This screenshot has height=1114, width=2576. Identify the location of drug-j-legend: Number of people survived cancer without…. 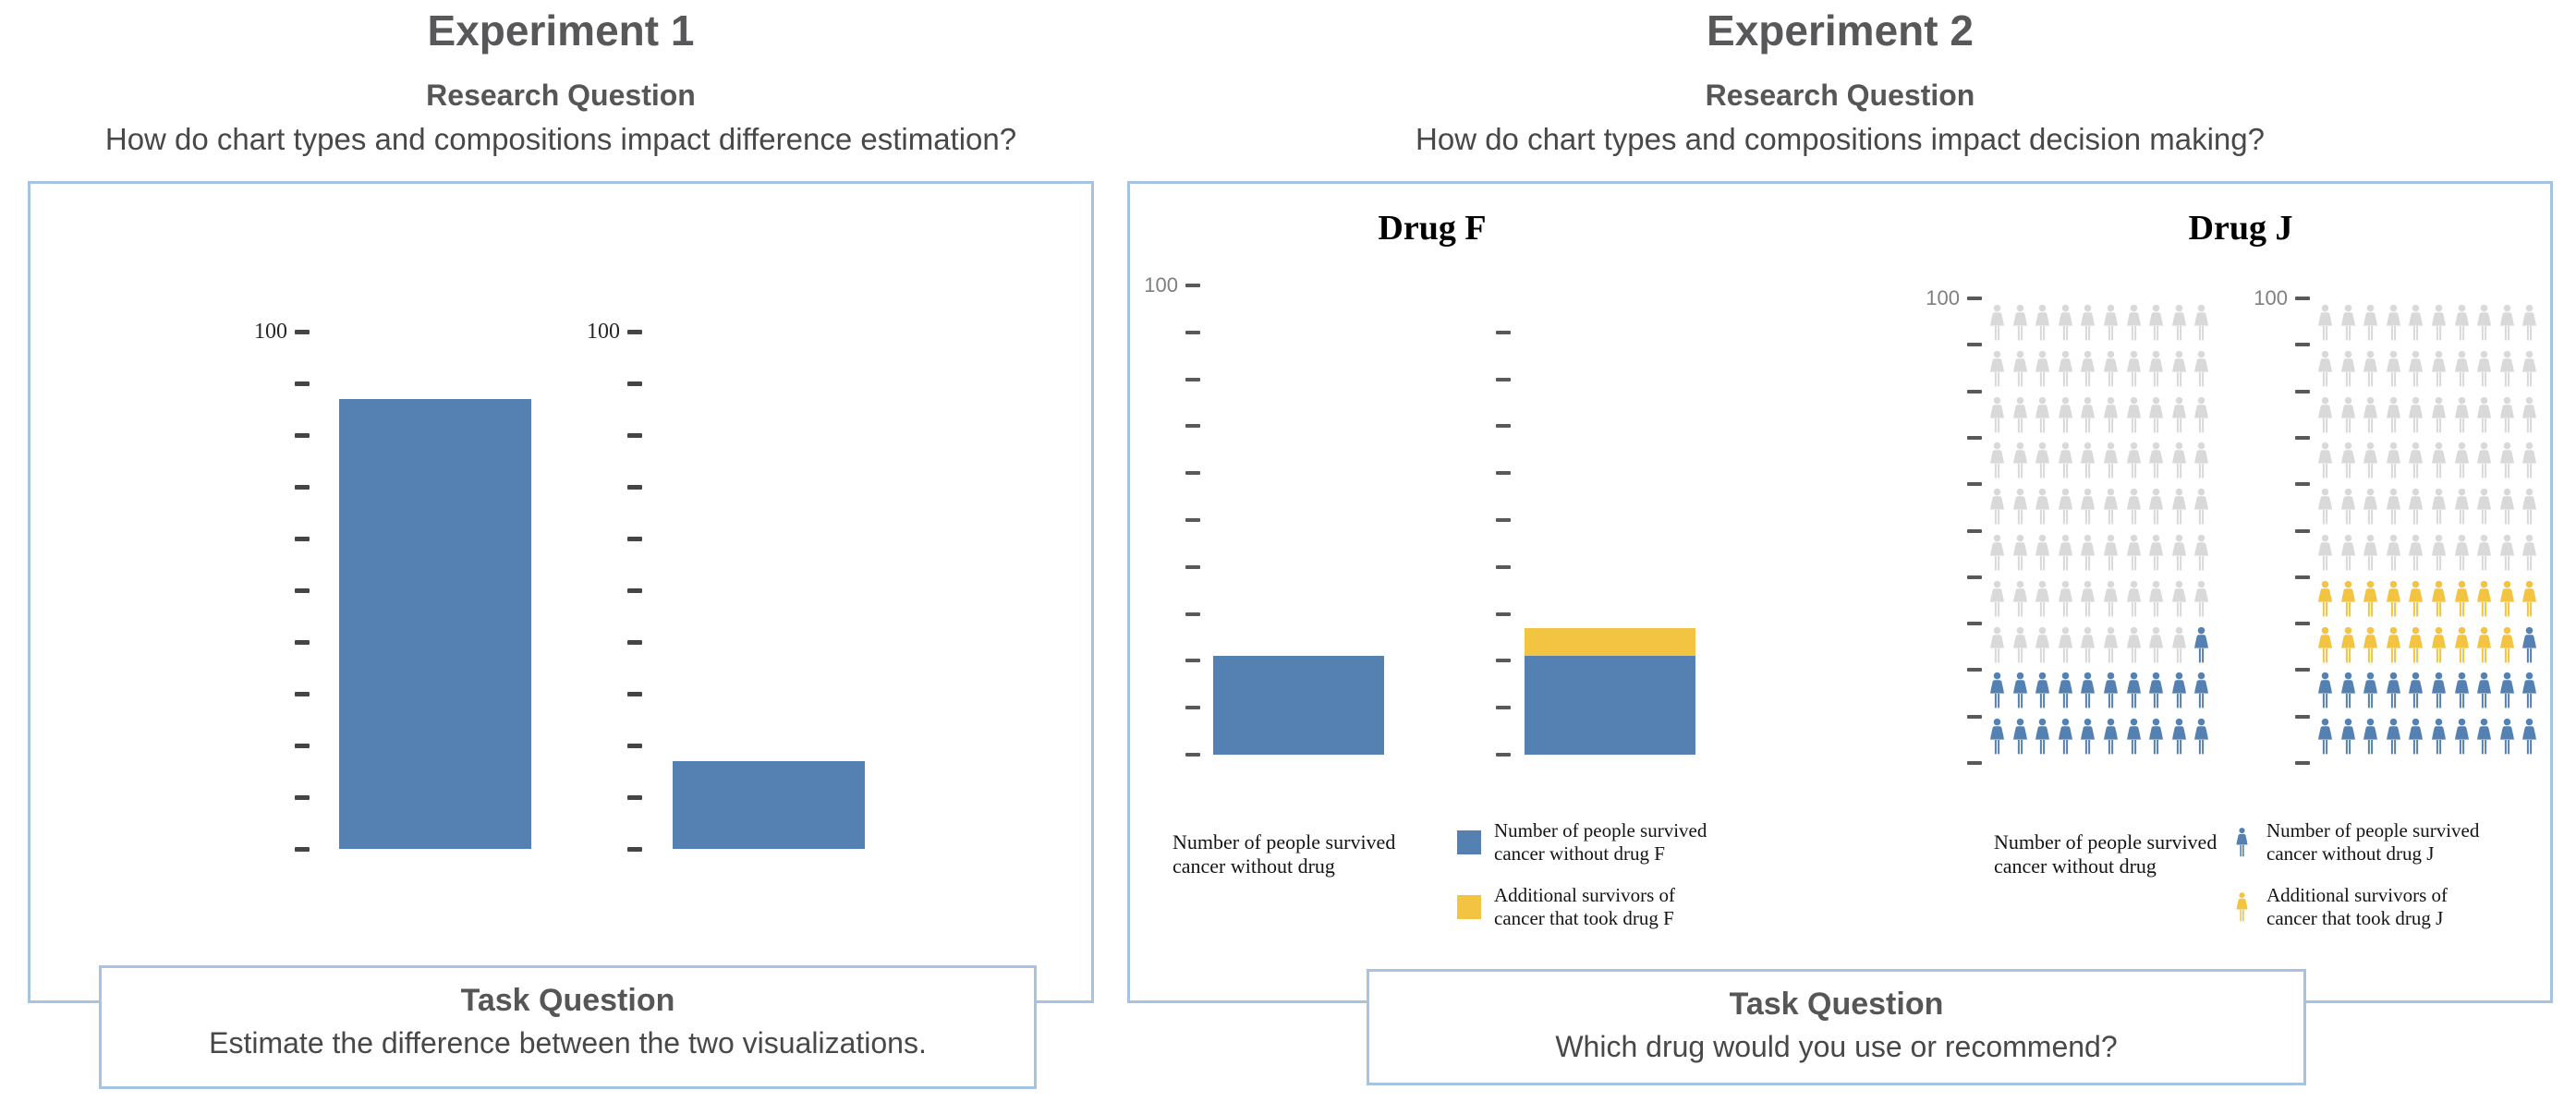
(2354, 874).